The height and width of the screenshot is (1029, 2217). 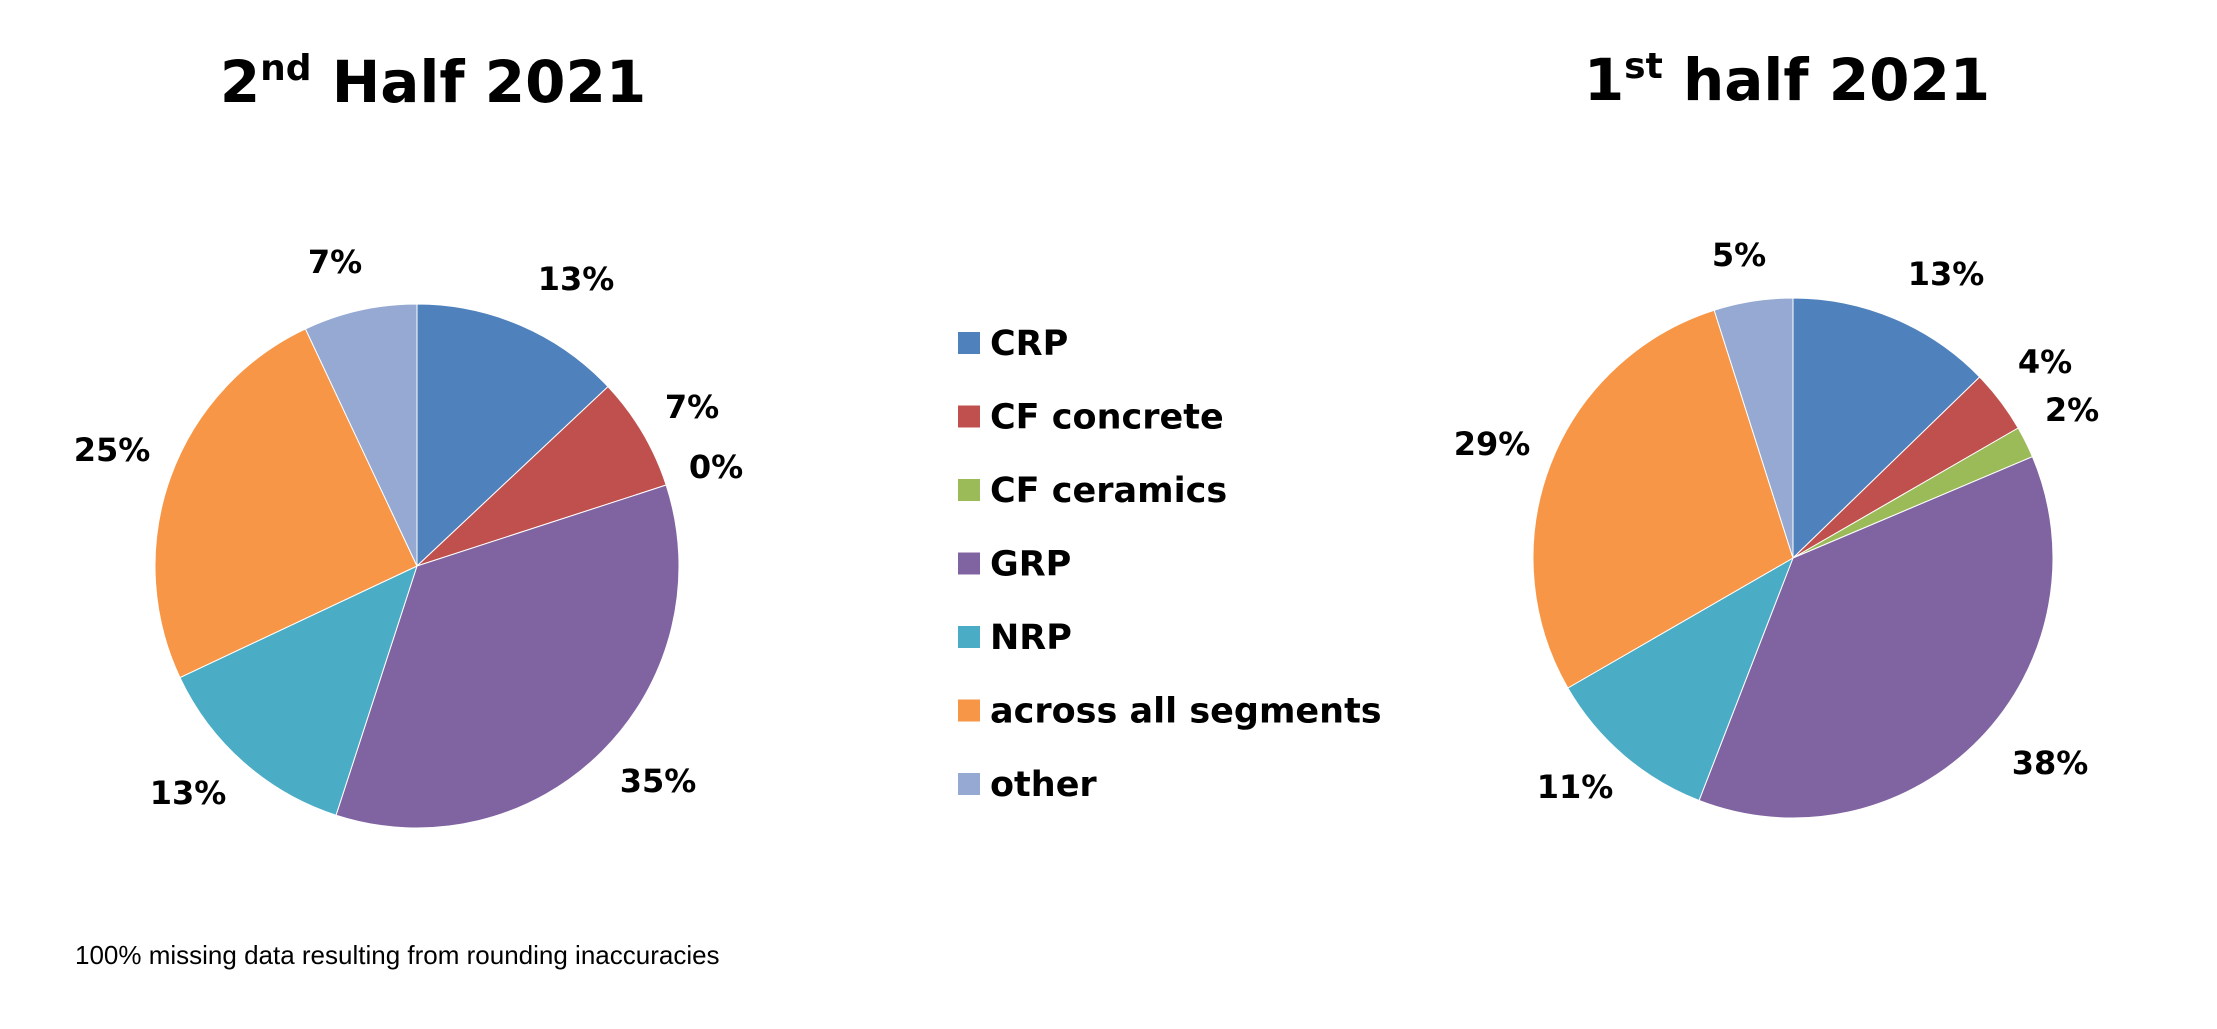 What do you see at coordinates (716, 467) in the screenshot?
I see `data-label-cf-ceramics: 0%` at bounding box center [716, 467].